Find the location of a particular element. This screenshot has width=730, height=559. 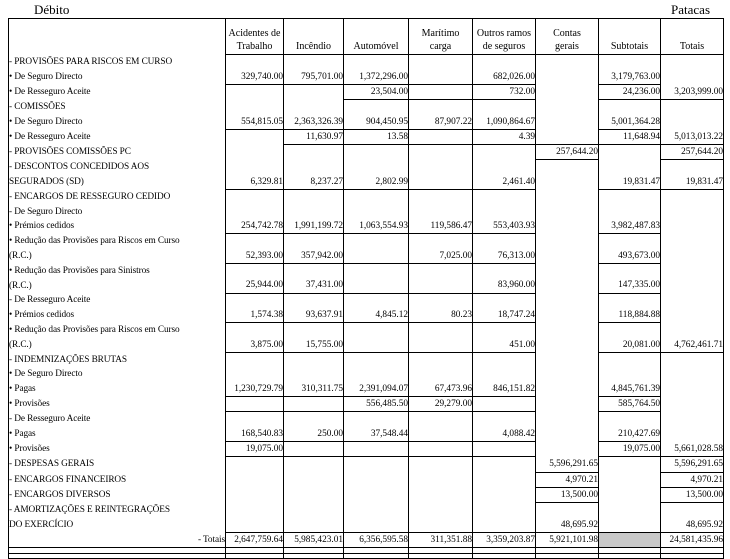

row-label: • Prémios cedidos is located at coordinates (117, 315).